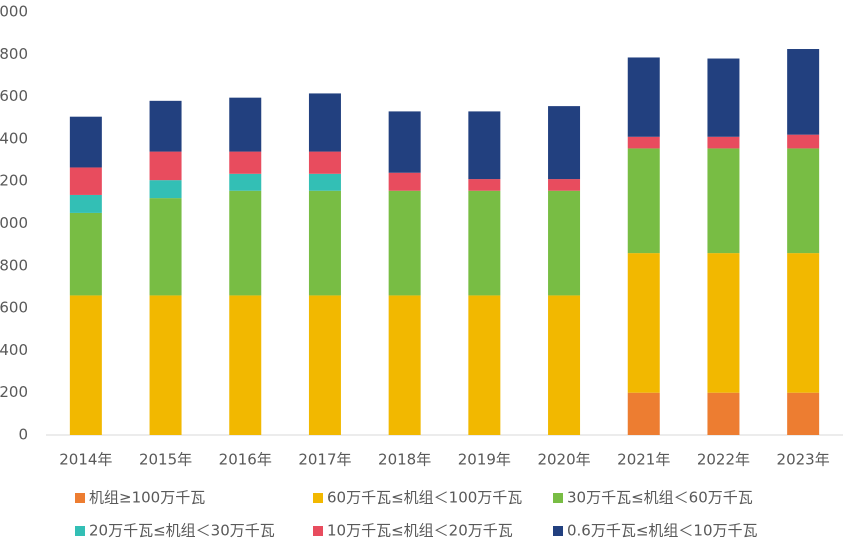 This screenshot has height=553, width=843. Describe the element at coordinates (165, 460) in the screenshot. I see `x-tick-label: 2015年` at that location.